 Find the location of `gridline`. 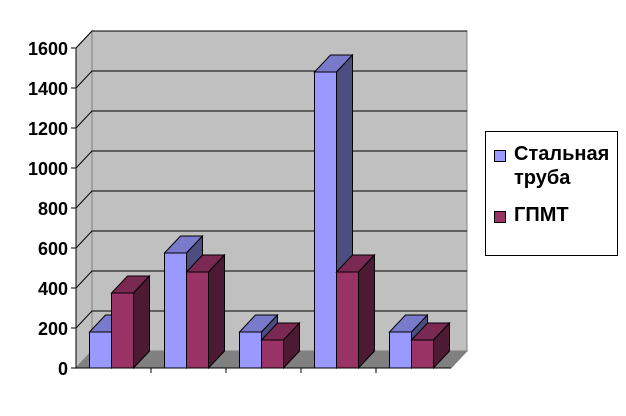

gridline is located at coordinates (271, 39).